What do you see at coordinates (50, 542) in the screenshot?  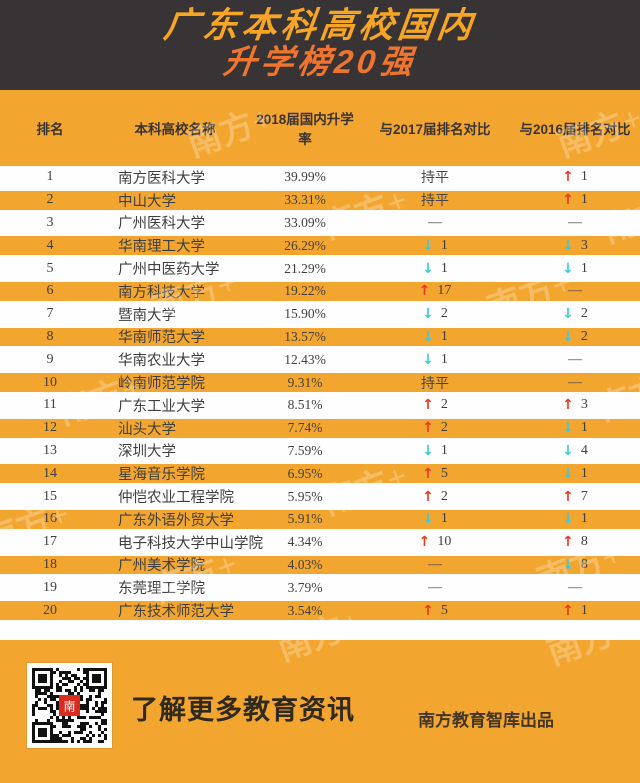 I see `rank-cell: 17` at bounding box center [50, 542].